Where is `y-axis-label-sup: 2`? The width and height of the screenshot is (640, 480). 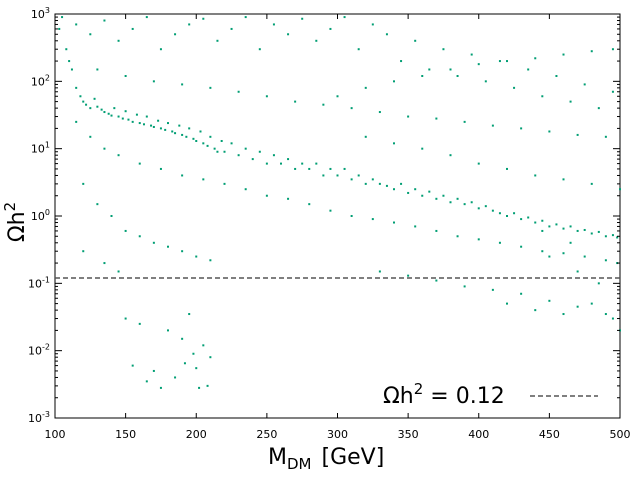
y-axis-label-sup: 2 is located at coordinates (10, 207).